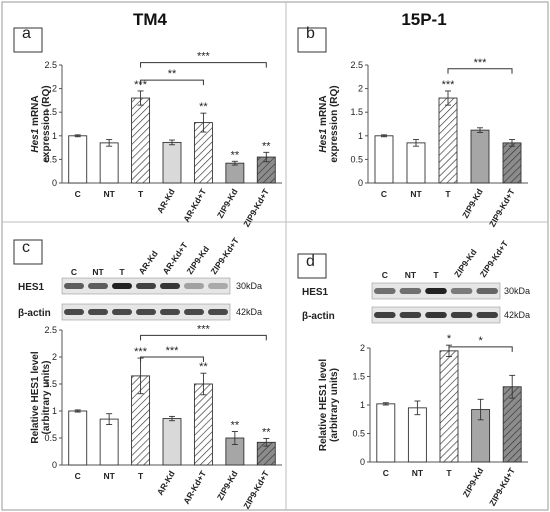 This screenshot has height=512, width=550. I want to click on y-axis-label-part: Relative HES1 level, so click(323, 405).